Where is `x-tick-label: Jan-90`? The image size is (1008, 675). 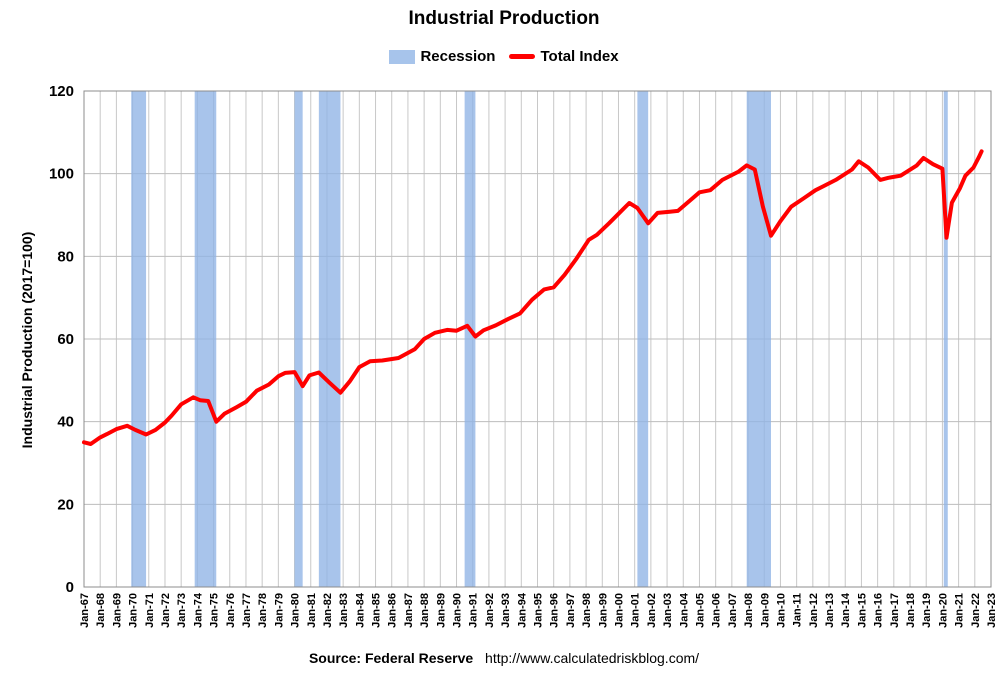
x-tick-label: Jan-90 is located at coordinates (458, 610).